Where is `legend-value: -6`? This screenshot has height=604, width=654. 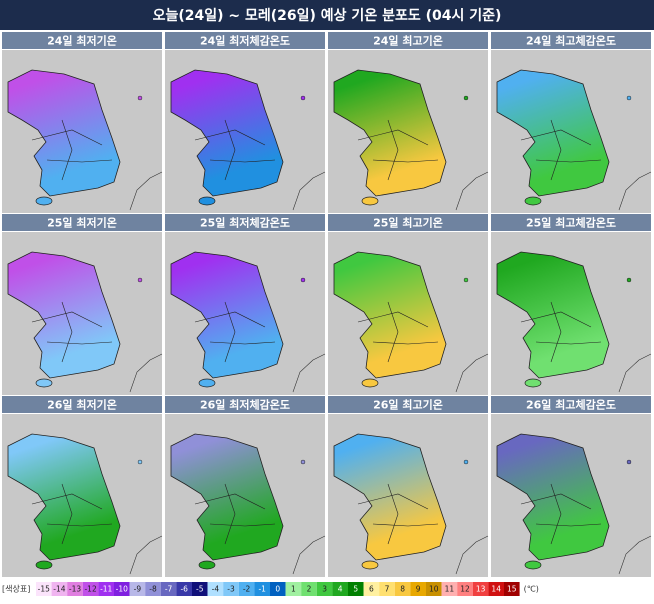 legend-value: -6 is located at coordinates (184, 589).